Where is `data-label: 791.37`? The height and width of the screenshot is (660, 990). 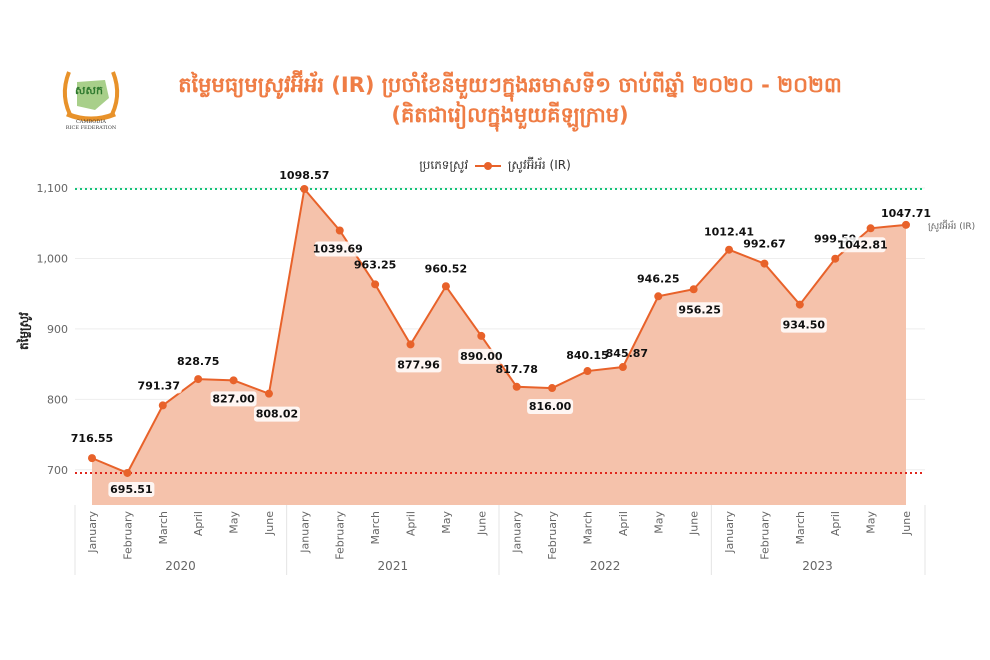
data-label: 791.37 is located at coordinates (159, 385).